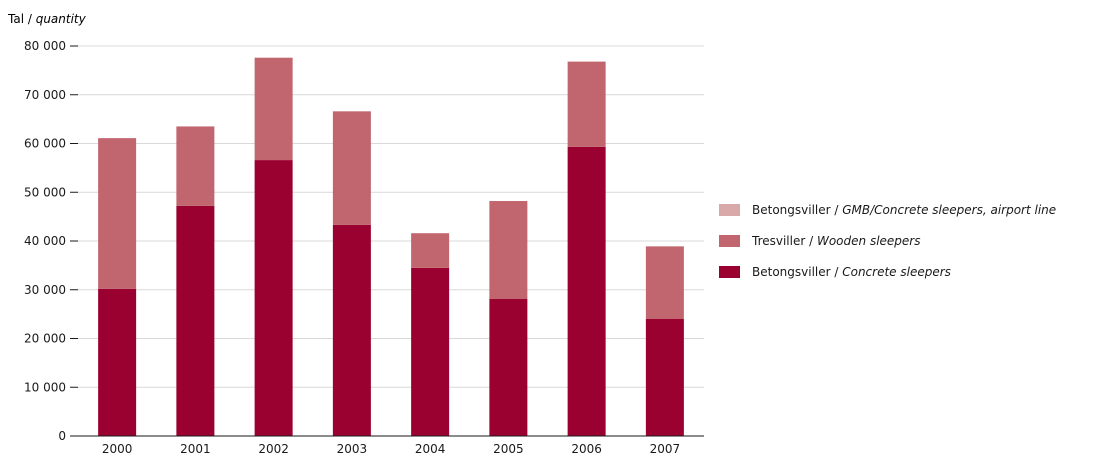  Describe the element at coordinates (391, 448) in the screenshot. I see `x-axis-ticks: 2000 2001 2002 2003 2004 2005 2006 2007` at that location.